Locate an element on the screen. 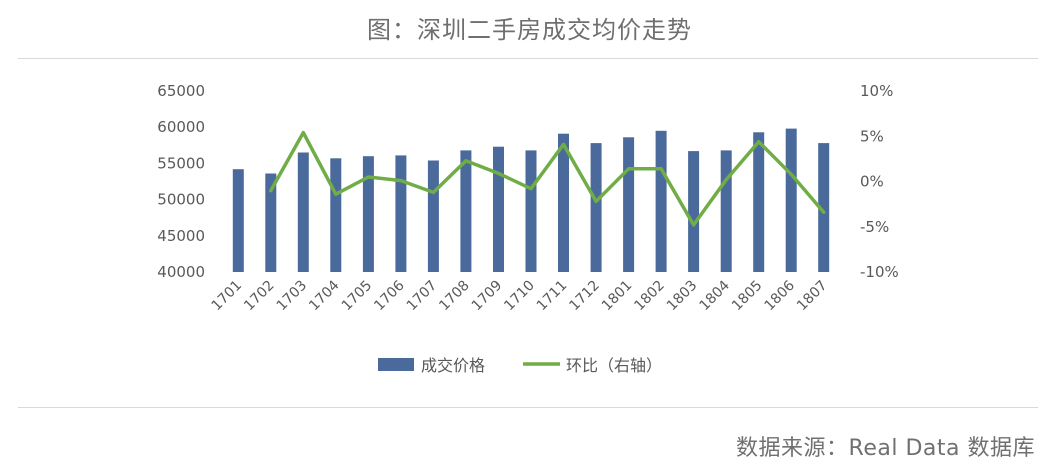 The image size is (1059, 471). right-axis: -10% -5% 0% 5% 10% is located at coordinates (879, 181).